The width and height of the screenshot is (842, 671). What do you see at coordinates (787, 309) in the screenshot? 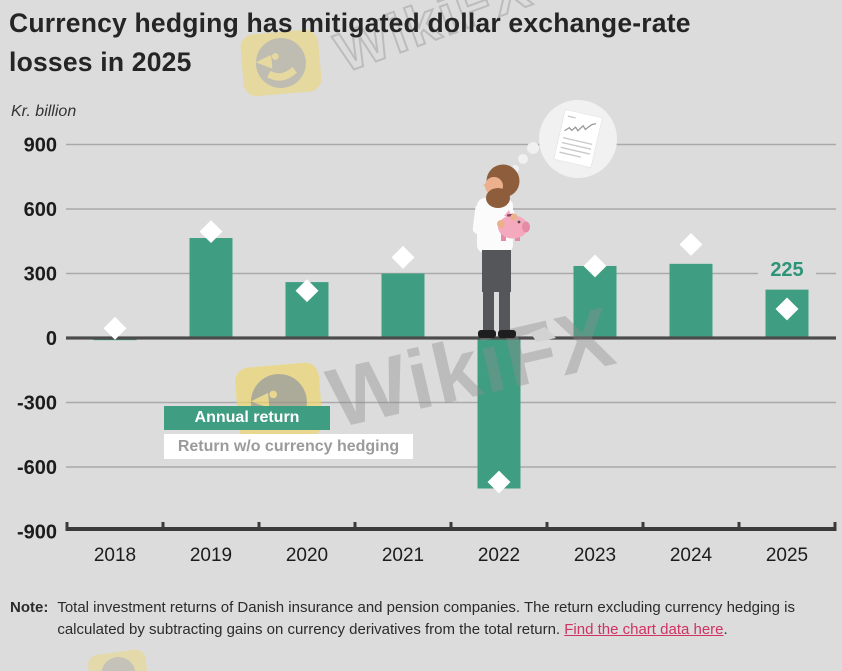
I see `diamond-2025` at bounding box center [787, 309].